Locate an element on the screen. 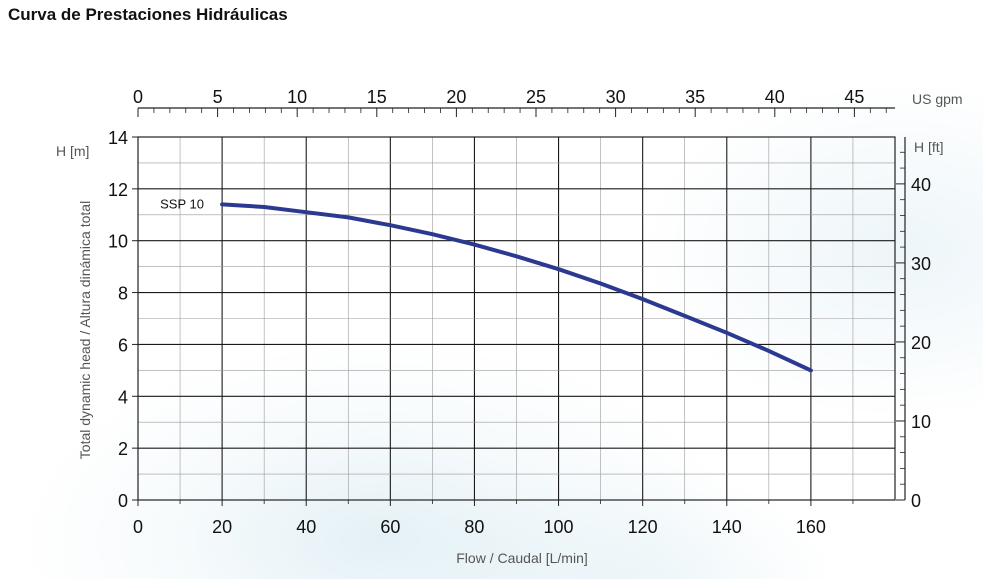  x2-tick-label: 15 is located at coordinates (377, 97).